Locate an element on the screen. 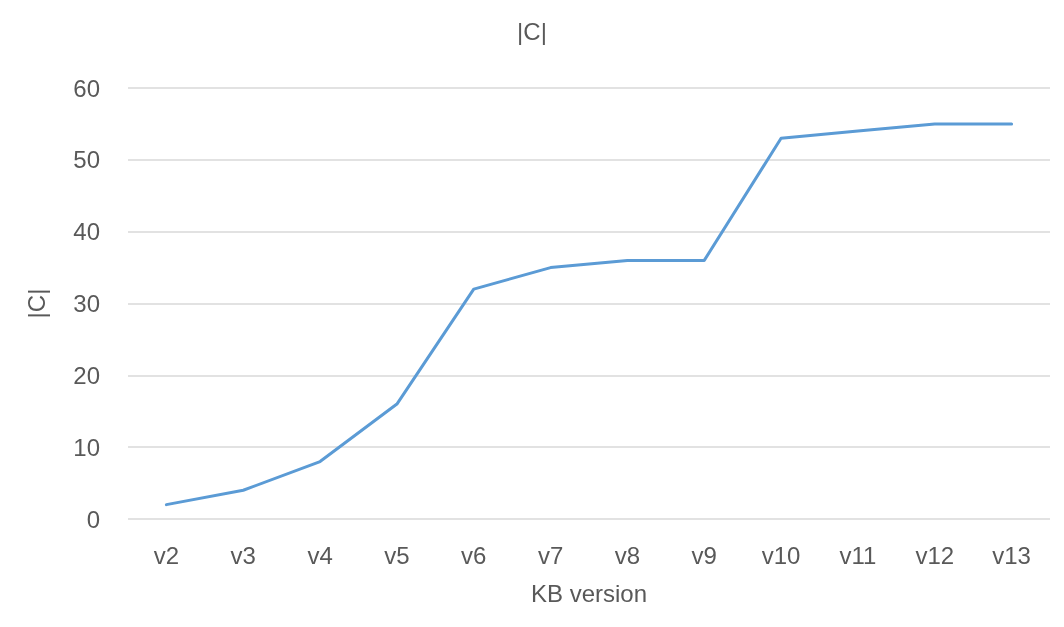 This screenshot has height=627, width=1064. x-tick-label: v10 is located at coordinates (781, 555).